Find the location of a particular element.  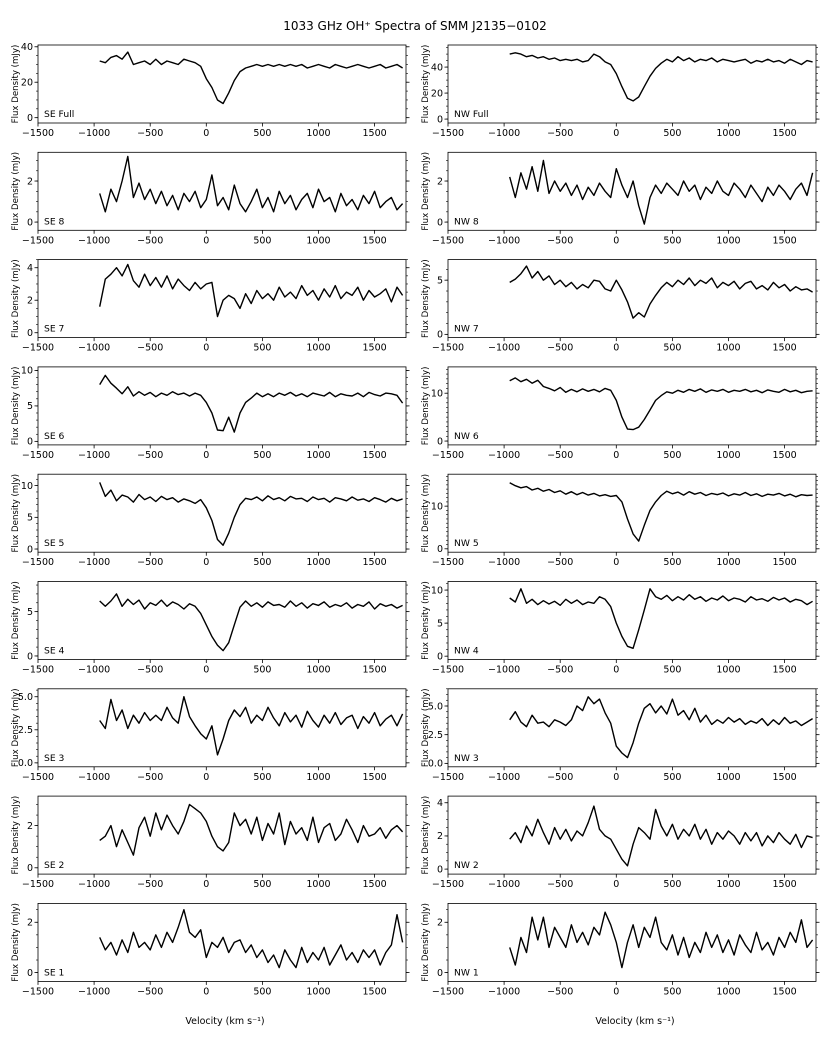

panel-label-nw-2: NW 2 is located at coordinates (466, 865).